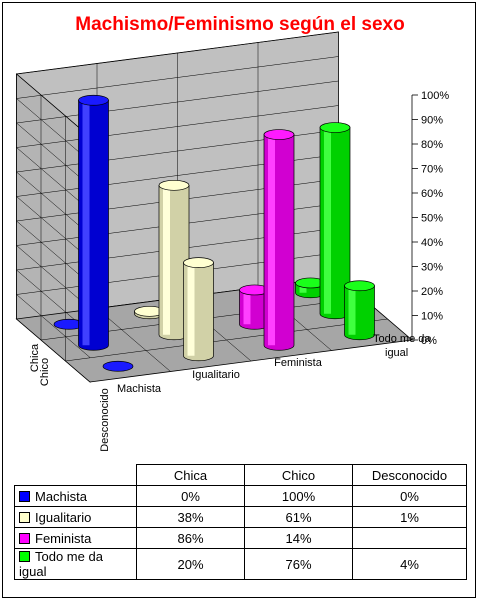 The height and width of the screenshot is (602, 480). I want to click on x-category-label: Machista, so click(139, 389).